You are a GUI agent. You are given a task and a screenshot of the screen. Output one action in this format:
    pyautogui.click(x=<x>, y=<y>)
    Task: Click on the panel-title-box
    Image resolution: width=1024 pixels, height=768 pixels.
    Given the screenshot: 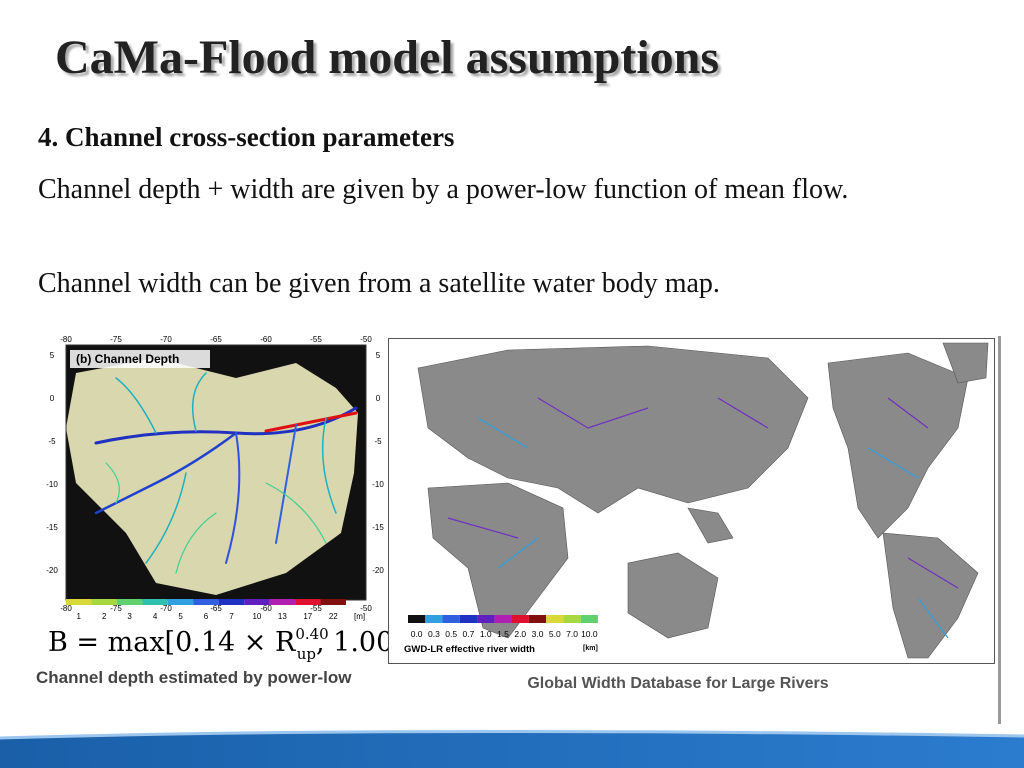 What is the action you would take?
    pyautogui.click(x=140, y=359)
    